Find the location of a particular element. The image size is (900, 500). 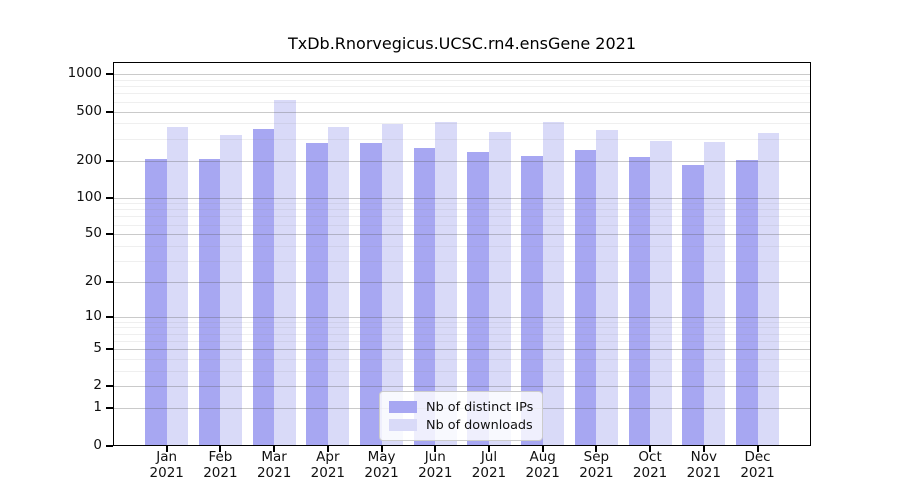

x-tick-month: May is located at coordinates (381, 457).